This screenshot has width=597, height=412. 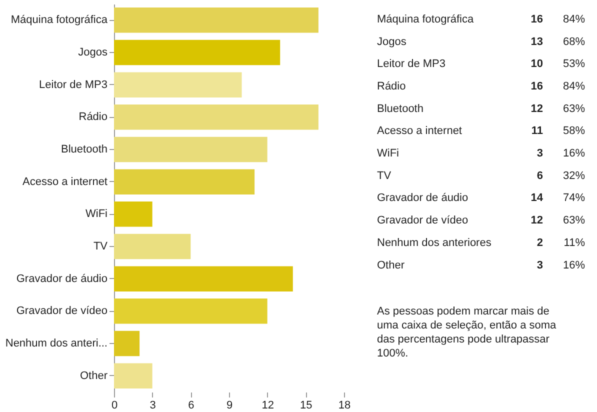 I want to click on category-label: Nenhum dos anteriores, so click(x=434, y=242).